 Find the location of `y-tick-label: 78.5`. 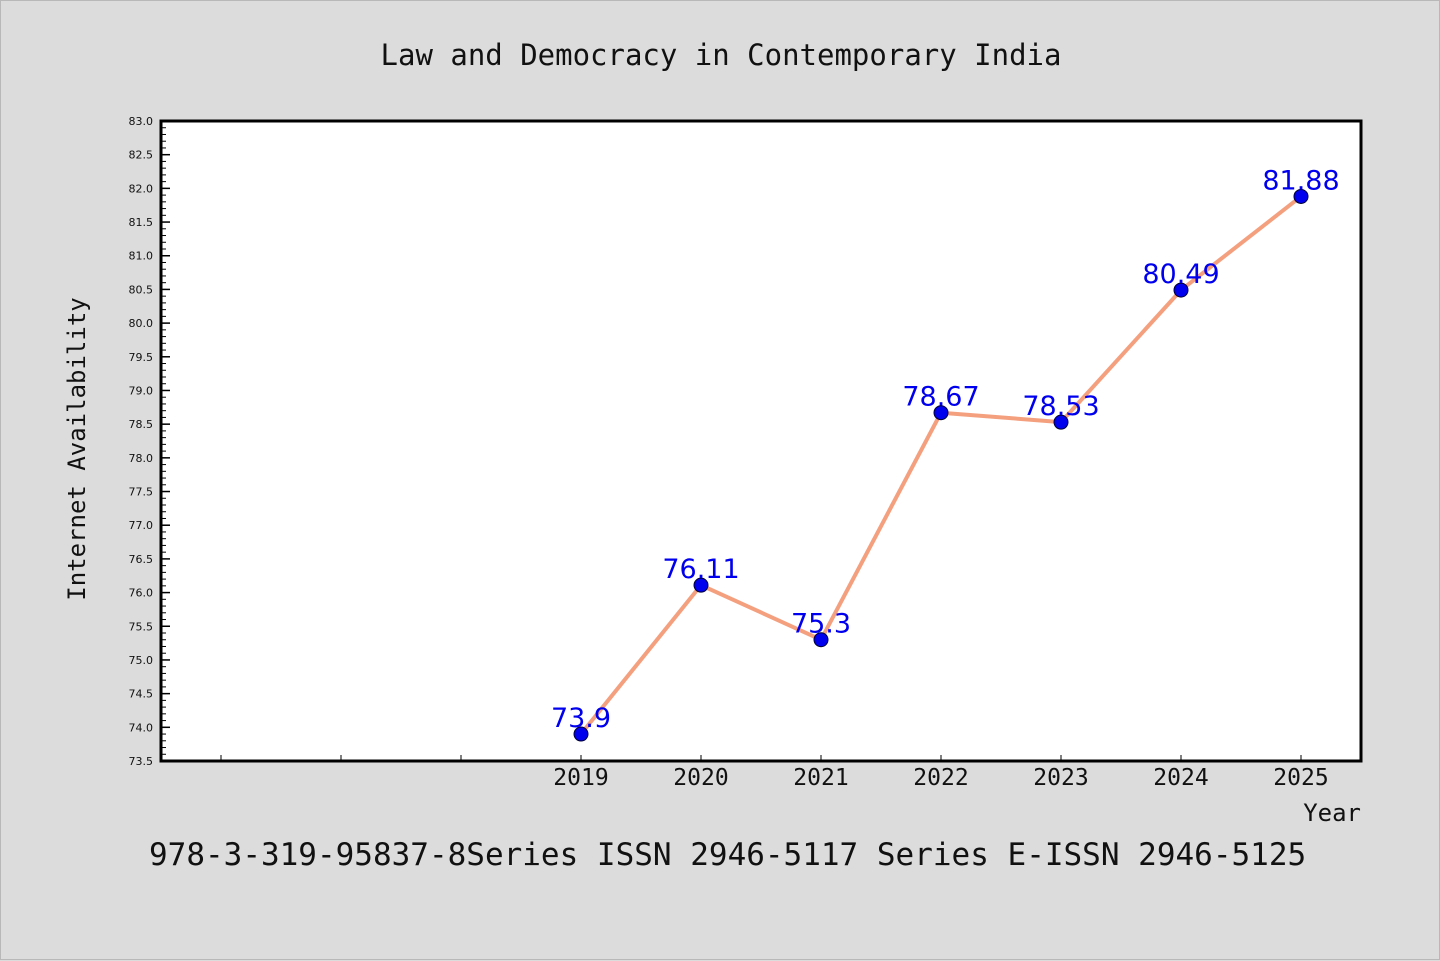

y-tick-label: 78.5 is located at coordinates (141, 424).